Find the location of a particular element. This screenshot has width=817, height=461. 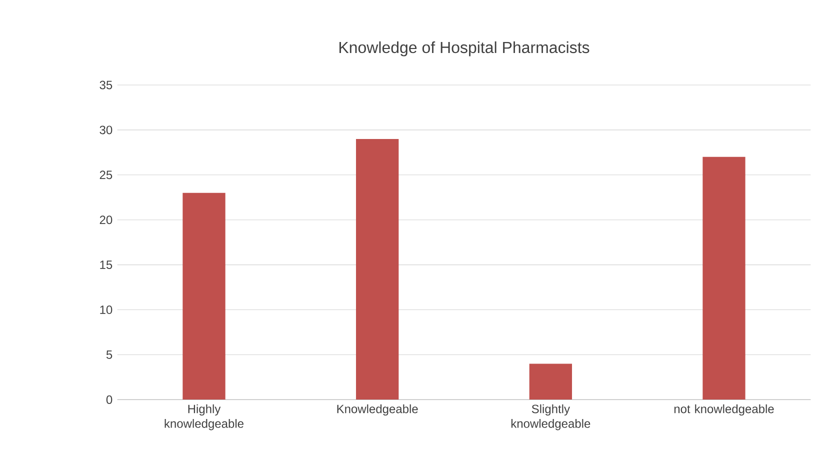

y-tick-label: 30 is located at coordinates (106, 130).